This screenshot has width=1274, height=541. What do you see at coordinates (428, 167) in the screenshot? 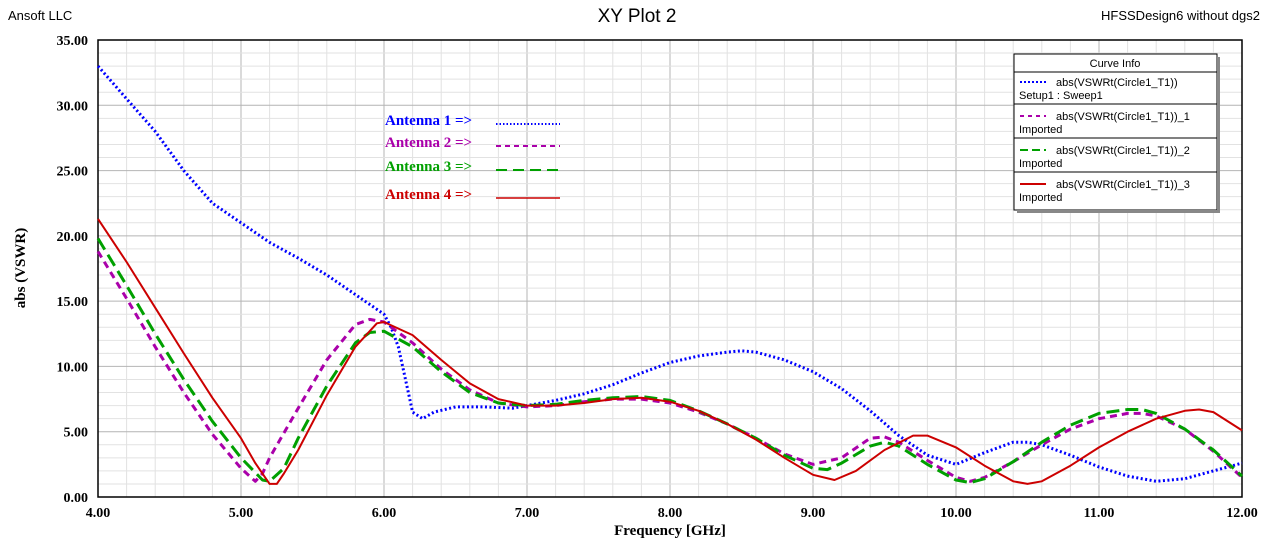
I see `antenna-annotation-3: Antenna 3 =>` at bounding box center [428, 167].